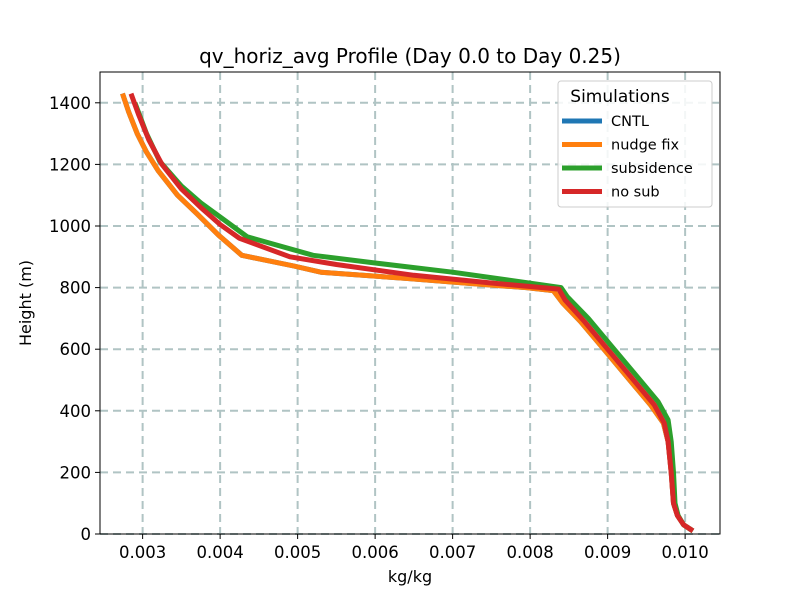 The height and width of the screenshot is (600, 800). What do you see at coordinates (607, 552) in the screenshot?
I see `x-tick-label: 0.009` at bounding box center [607, 552].